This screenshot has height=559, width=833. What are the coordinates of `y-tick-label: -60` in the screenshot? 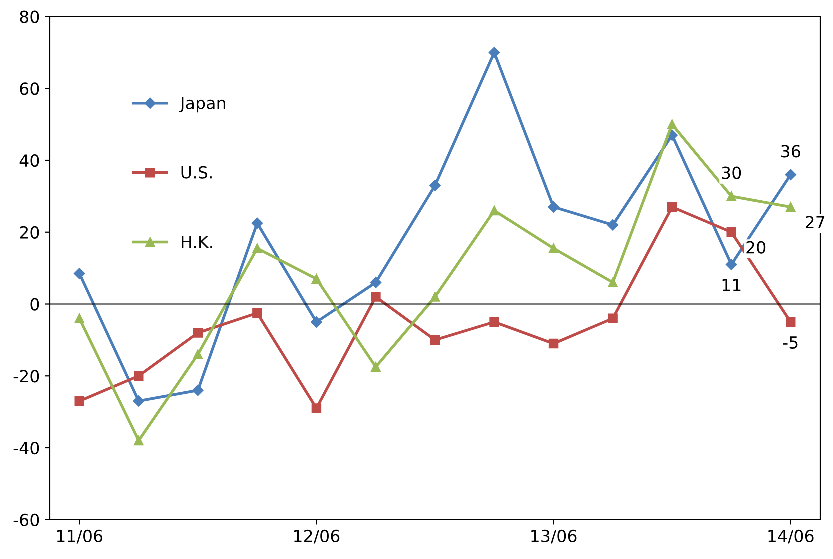 It's located at (27, 520).